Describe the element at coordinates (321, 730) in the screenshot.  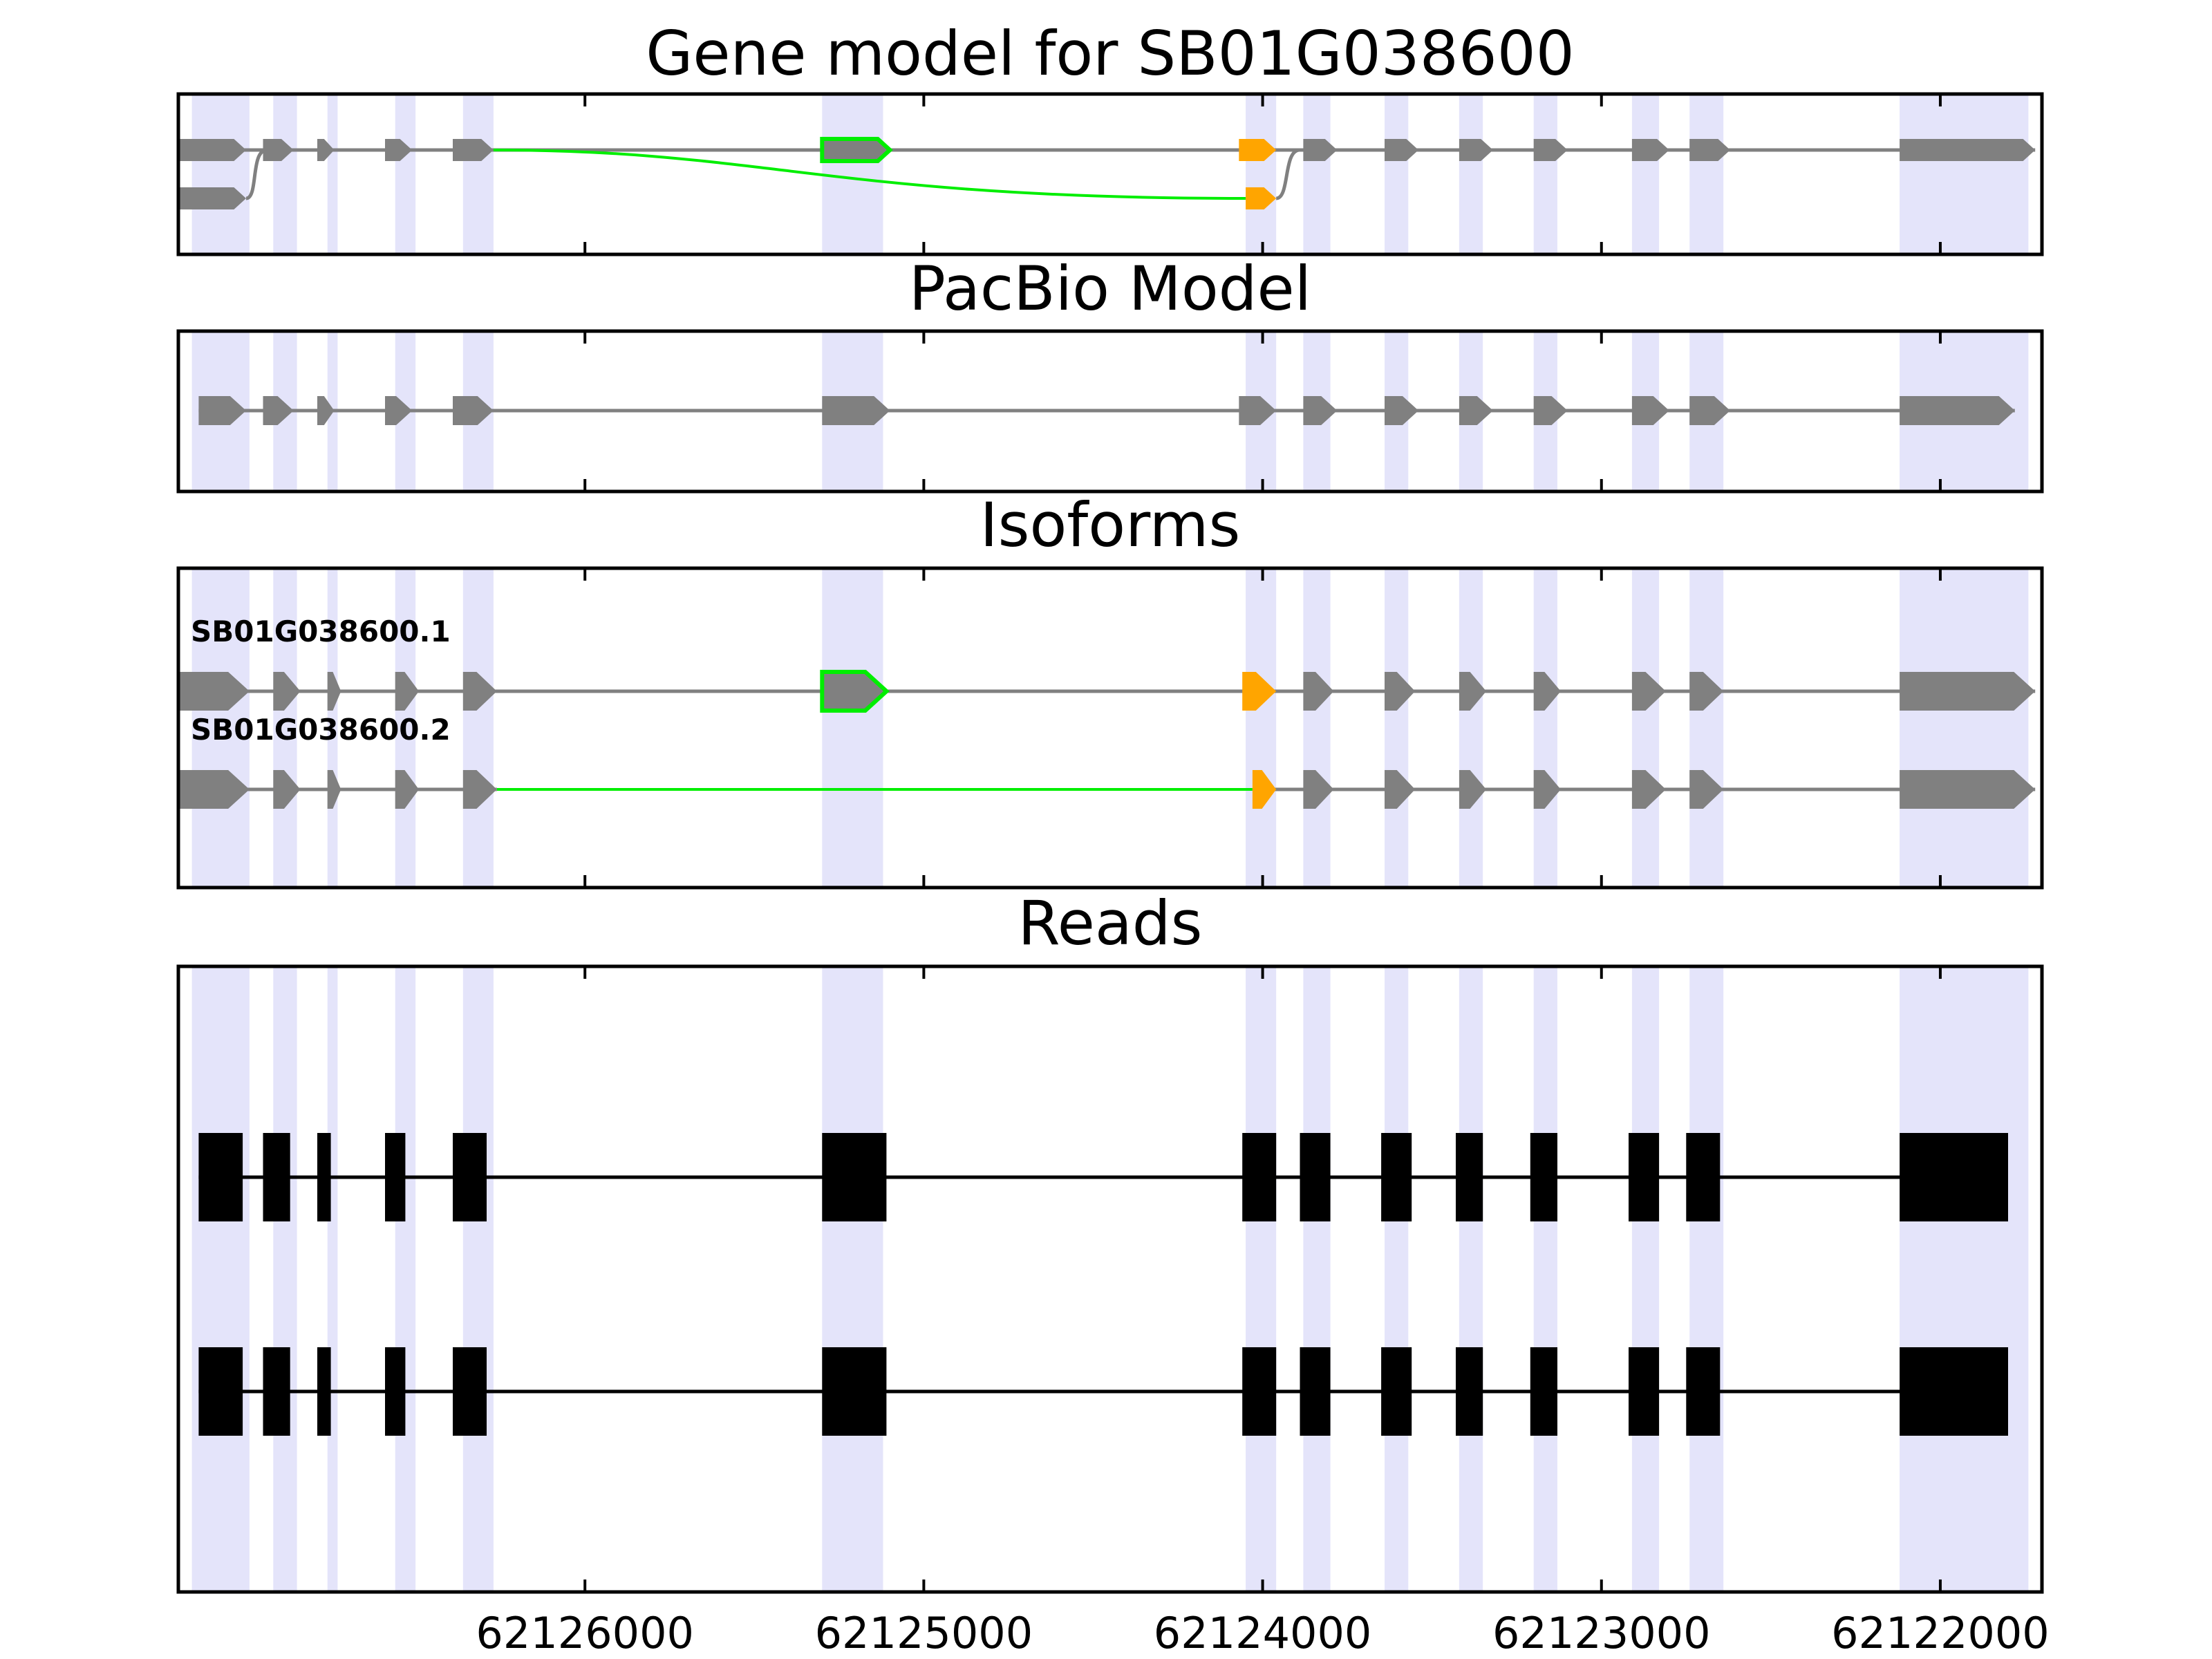
I see `isoform-label: SB01G038600.2` at that location.